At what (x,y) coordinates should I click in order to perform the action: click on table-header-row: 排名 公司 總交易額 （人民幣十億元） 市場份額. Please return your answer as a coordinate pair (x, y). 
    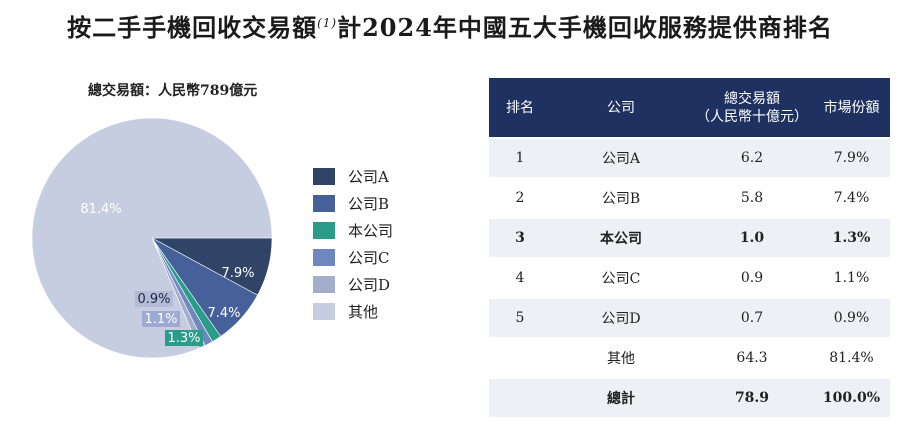
    Looking at the image, I should click on (689, 108).